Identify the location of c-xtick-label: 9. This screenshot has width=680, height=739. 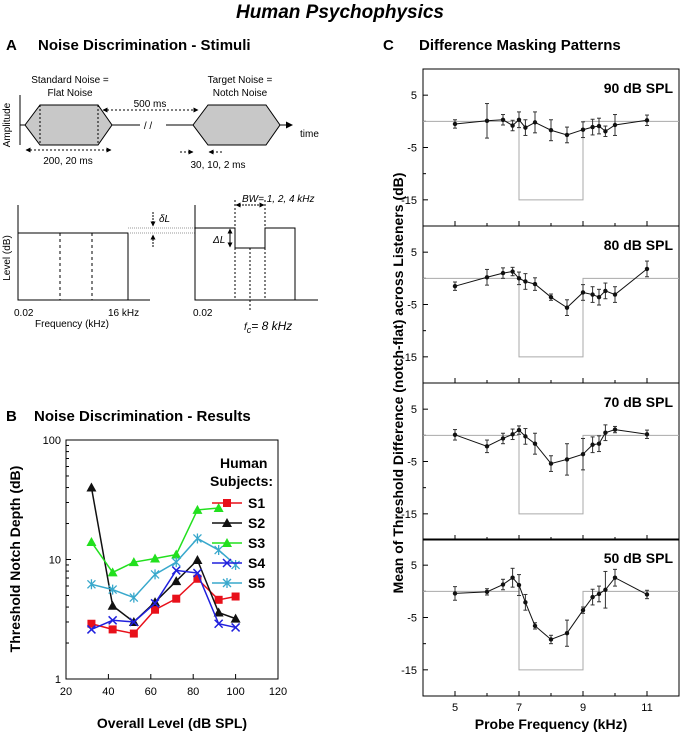
(583, 708).